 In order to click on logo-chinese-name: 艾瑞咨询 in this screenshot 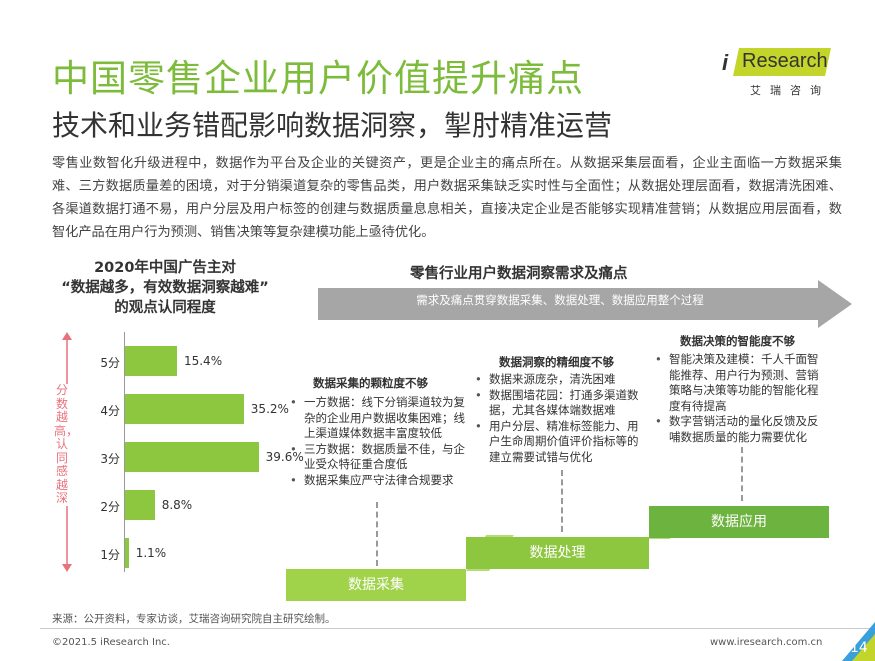, I will do `click(790, 90)`.